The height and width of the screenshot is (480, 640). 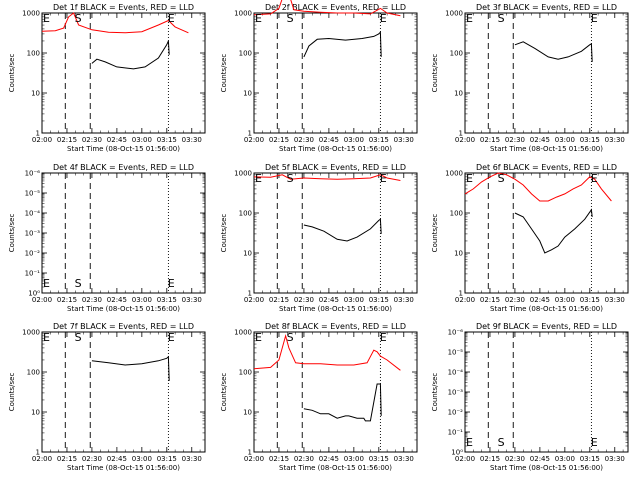 What do you see at coordinates (335, 167) in the screenshot?
I see `plot-title: Det 5f BLACK = Events, RED = LLD` at bounding box center [335, 167].